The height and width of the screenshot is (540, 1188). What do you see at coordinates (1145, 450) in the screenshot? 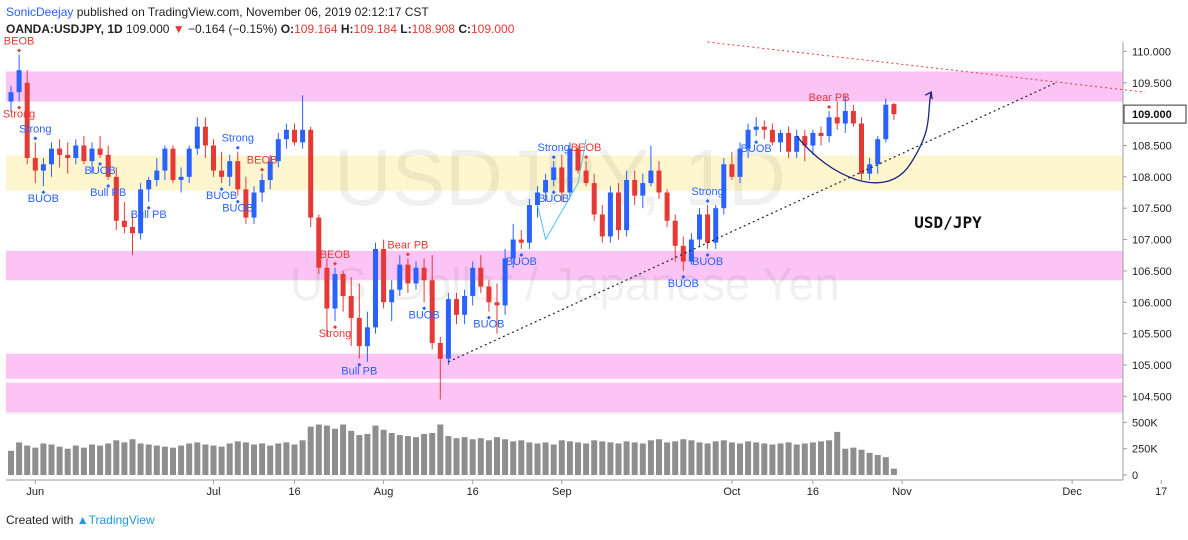
I see `volume-tick-label: 250K` at bounding box center [1145, 450].